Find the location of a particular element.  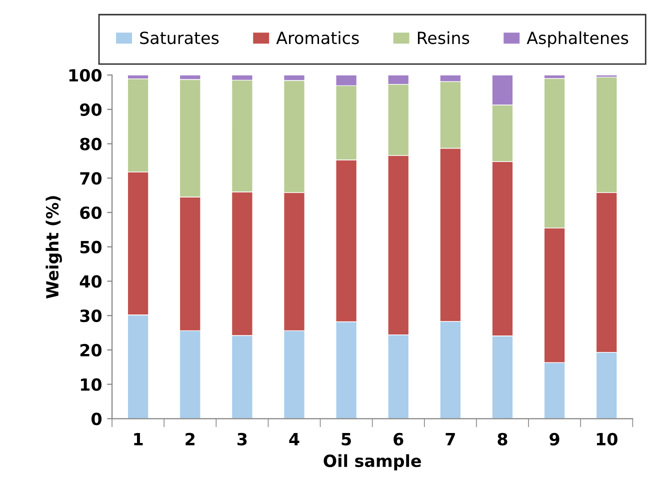

y-tick-label: 30 is located at coordinates (91, 316).